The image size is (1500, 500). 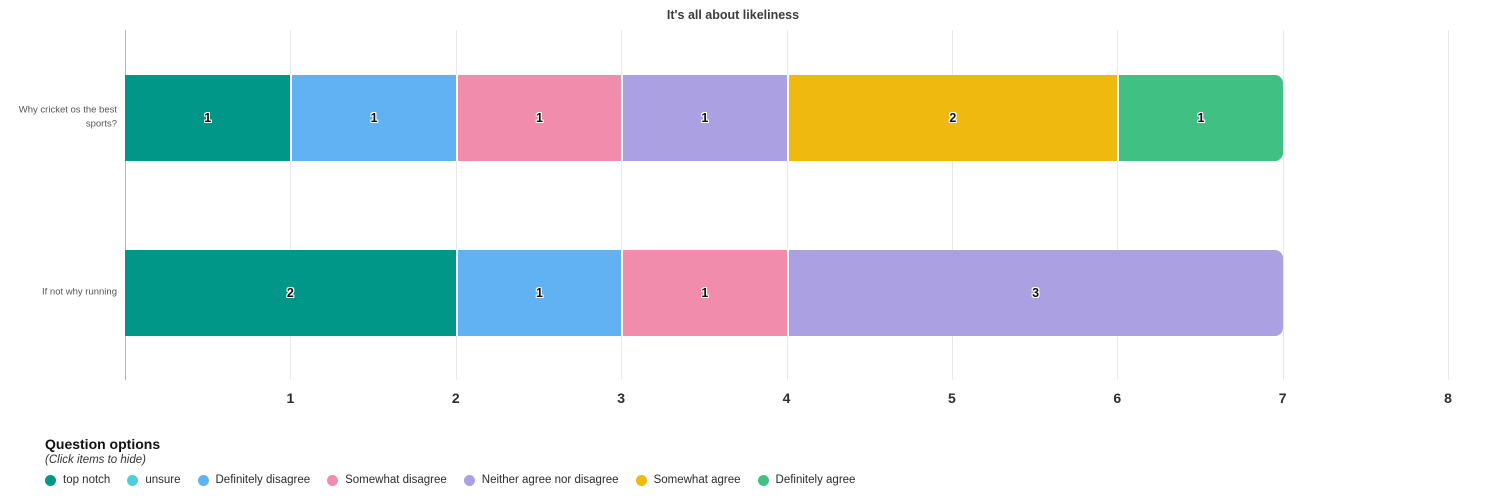 I want to click on x-tick-label: 7, so click(x=1282, y=398).